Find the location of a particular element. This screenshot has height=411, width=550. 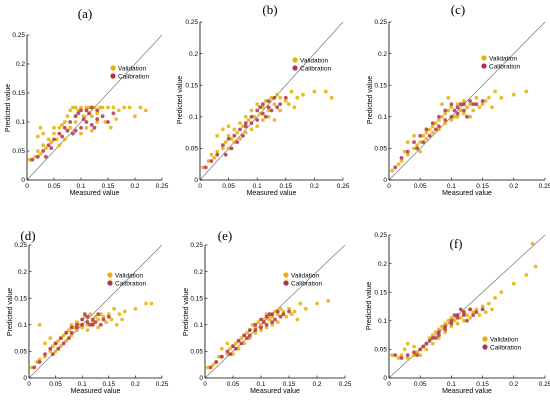

y-tick-label: 0.15 is located at coordinates (191, 85).